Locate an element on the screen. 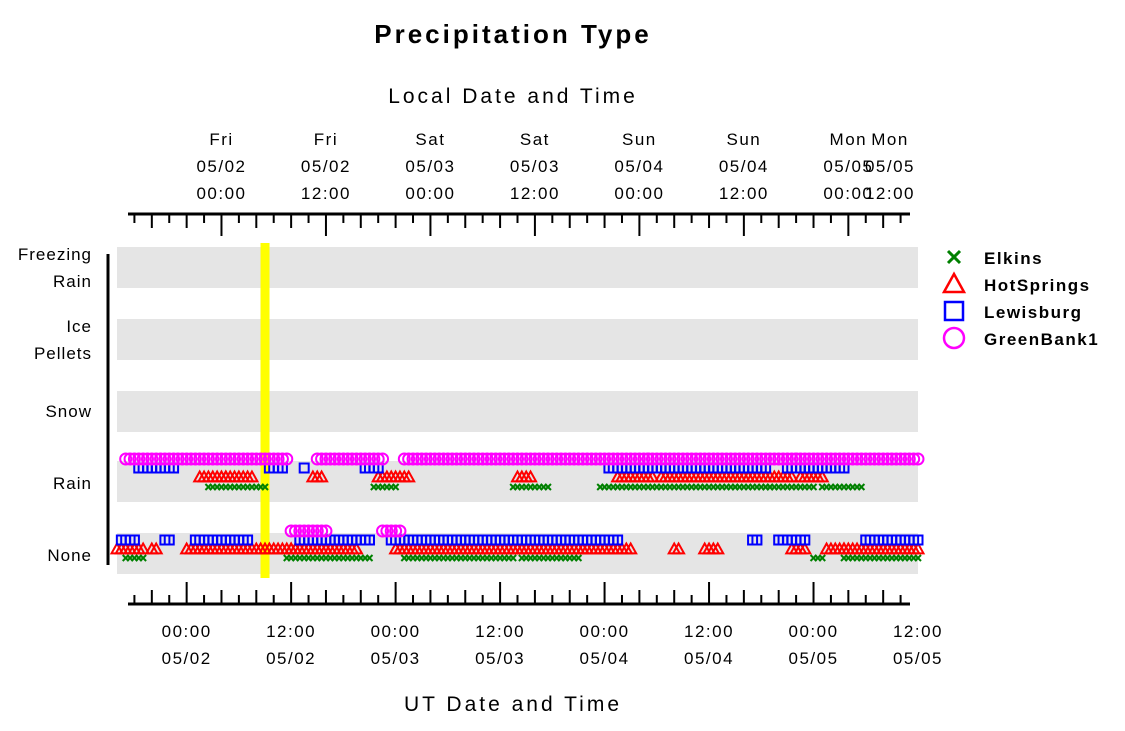  chart-title: Precipitation Type is located at coordinates (512, 34).